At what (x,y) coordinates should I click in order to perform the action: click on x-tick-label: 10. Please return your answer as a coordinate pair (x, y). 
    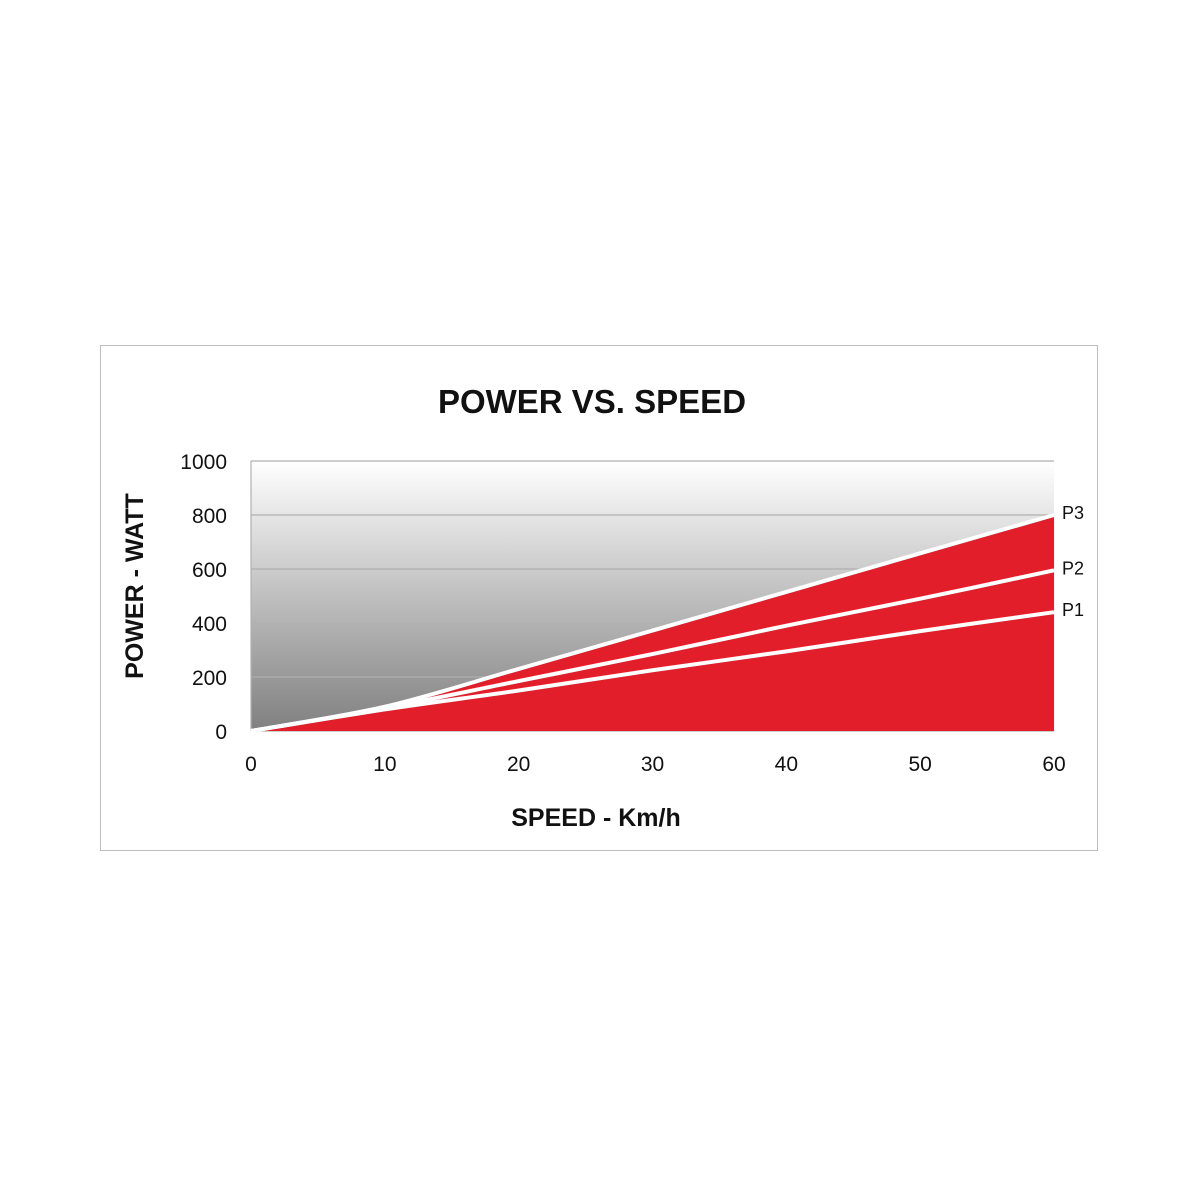
    Looking at the image, I should click on (384, 764).